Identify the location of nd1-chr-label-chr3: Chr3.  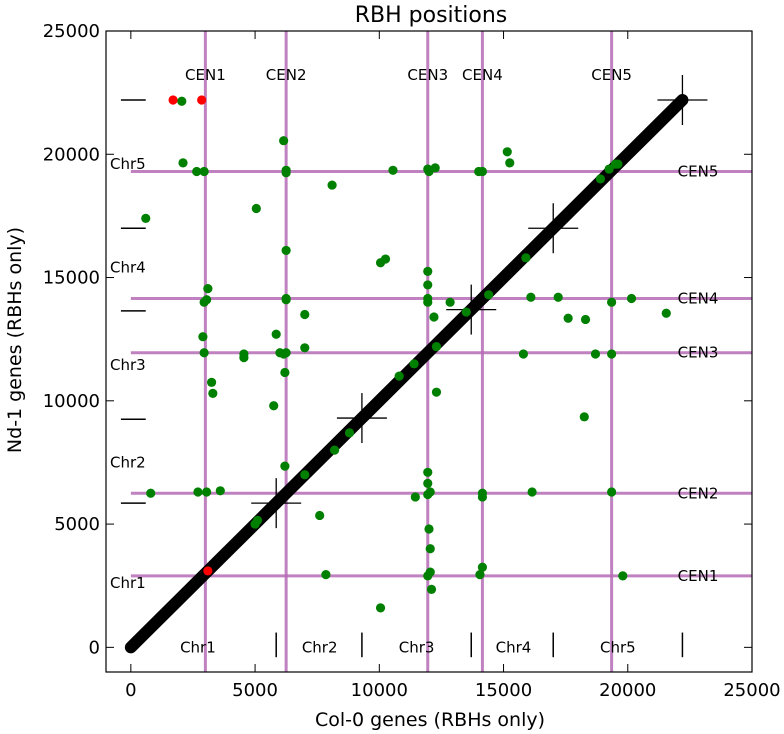
(128, 365).